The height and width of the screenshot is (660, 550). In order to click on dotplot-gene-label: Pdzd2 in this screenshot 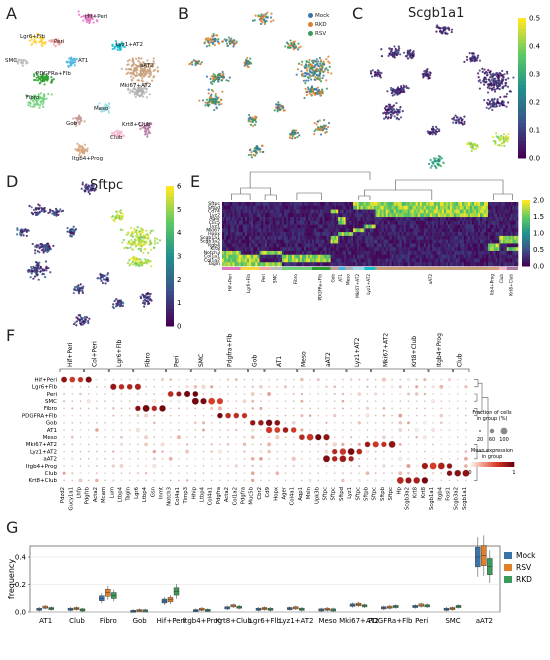, I will do `click(63, 495)`.